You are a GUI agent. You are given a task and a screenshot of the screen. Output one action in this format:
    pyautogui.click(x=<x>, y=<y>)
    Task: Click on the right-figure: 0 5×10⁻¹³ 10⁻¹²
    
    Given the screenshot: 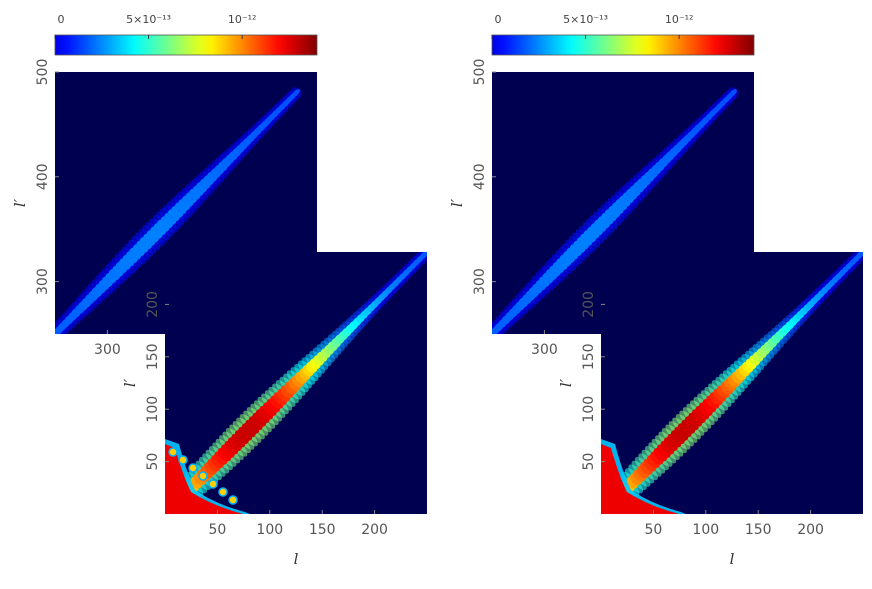 What is the action you would take?
    pyautogui.click(x=623, y=34)
    